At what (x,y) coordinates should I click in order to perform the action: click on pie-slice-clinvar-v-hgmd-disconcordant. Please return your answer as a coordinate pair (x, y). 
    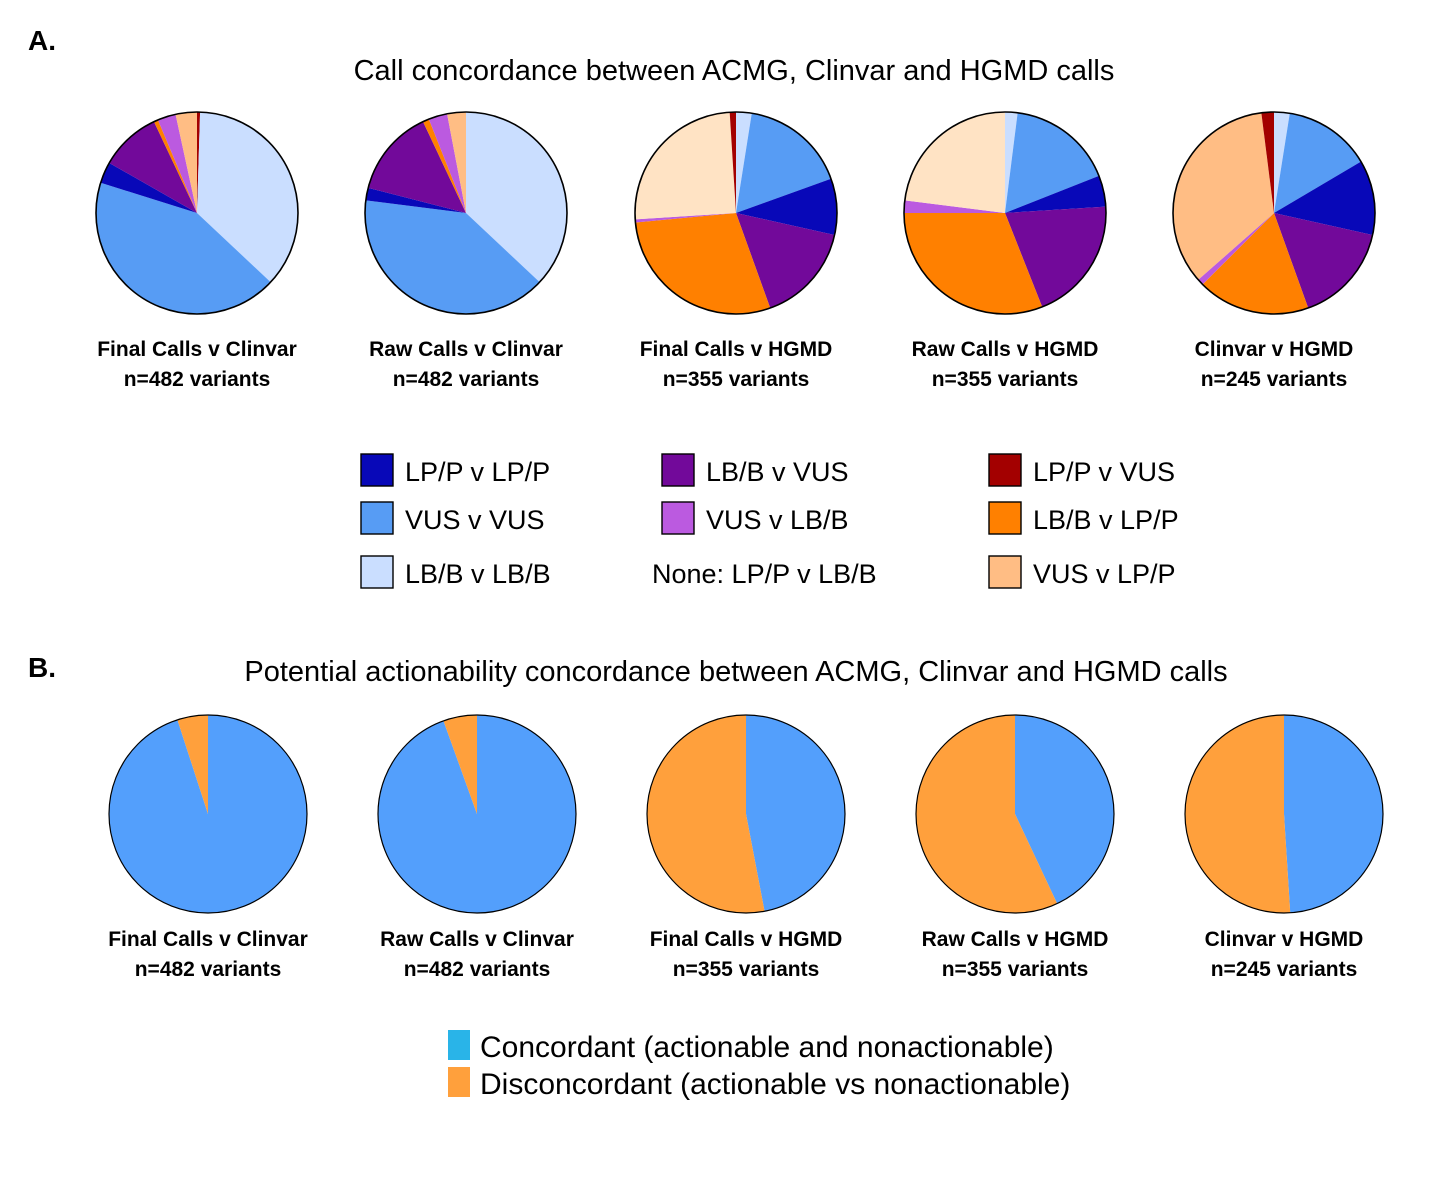
    Looking at the image, I should click on (1237, 814).